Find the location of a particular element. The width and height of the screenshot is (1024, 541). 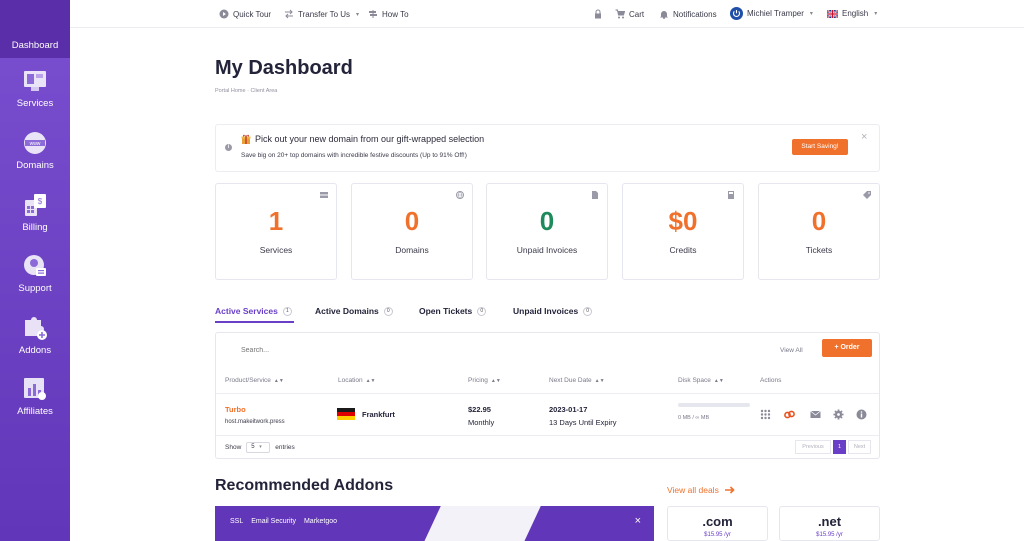

language-label: English is located at coordinates (855, 13).